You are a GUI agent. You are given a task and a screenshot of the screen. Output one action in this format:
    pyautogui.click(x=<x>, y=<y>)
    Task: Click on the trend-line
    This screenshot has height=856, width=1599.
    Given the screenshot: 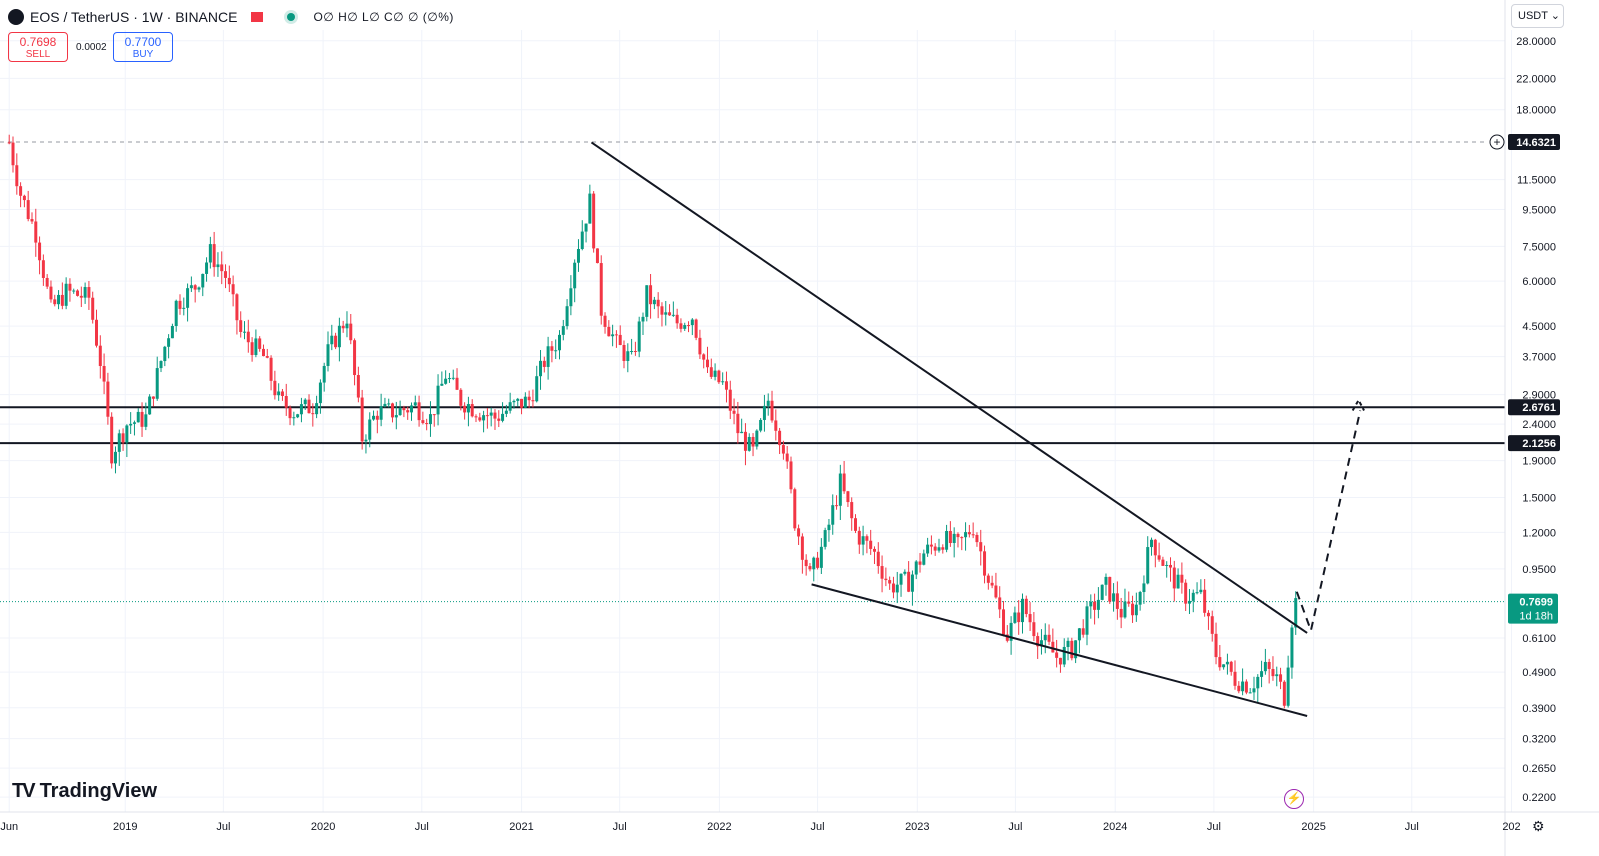 What is the action you would take?
    pyautogui.click(x=1059, y=650)
    